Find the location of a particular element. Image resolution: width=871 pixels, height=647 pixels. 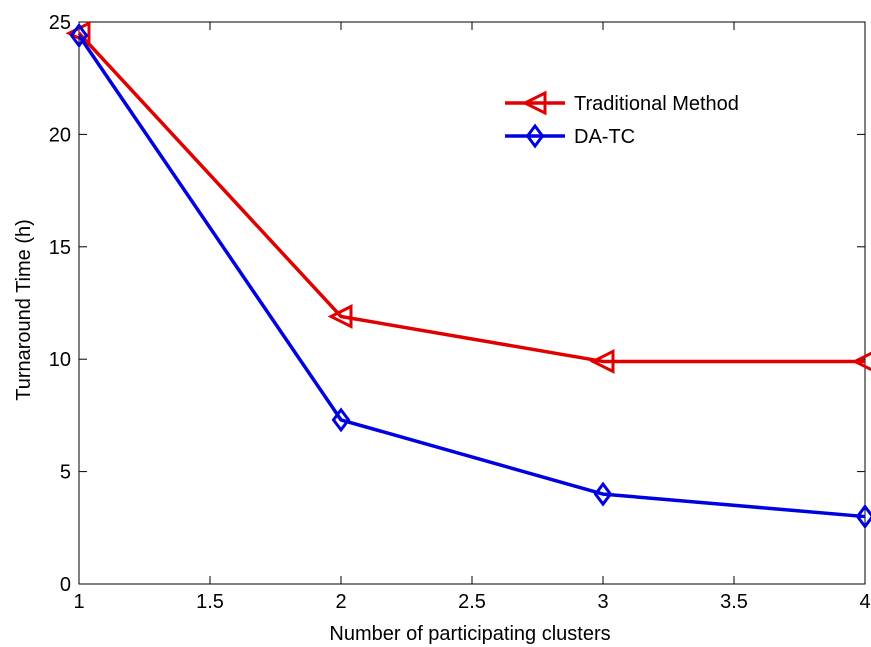

x-tick-label: 3 is located at coordinates (602, 602).